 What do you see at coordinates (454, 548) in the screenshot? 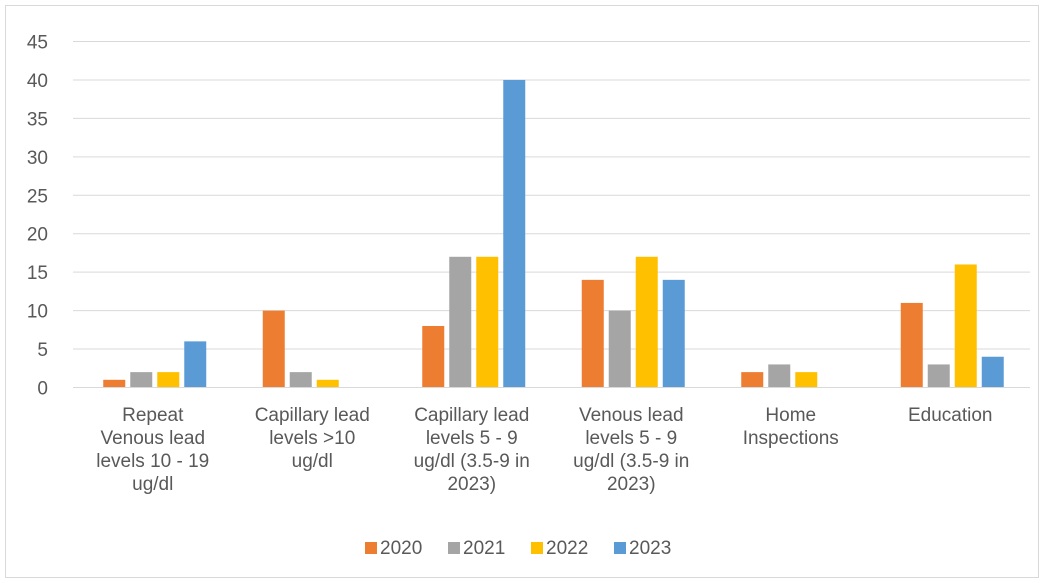
I see `legend-swatch-2021` at bounding box center [454, 548].